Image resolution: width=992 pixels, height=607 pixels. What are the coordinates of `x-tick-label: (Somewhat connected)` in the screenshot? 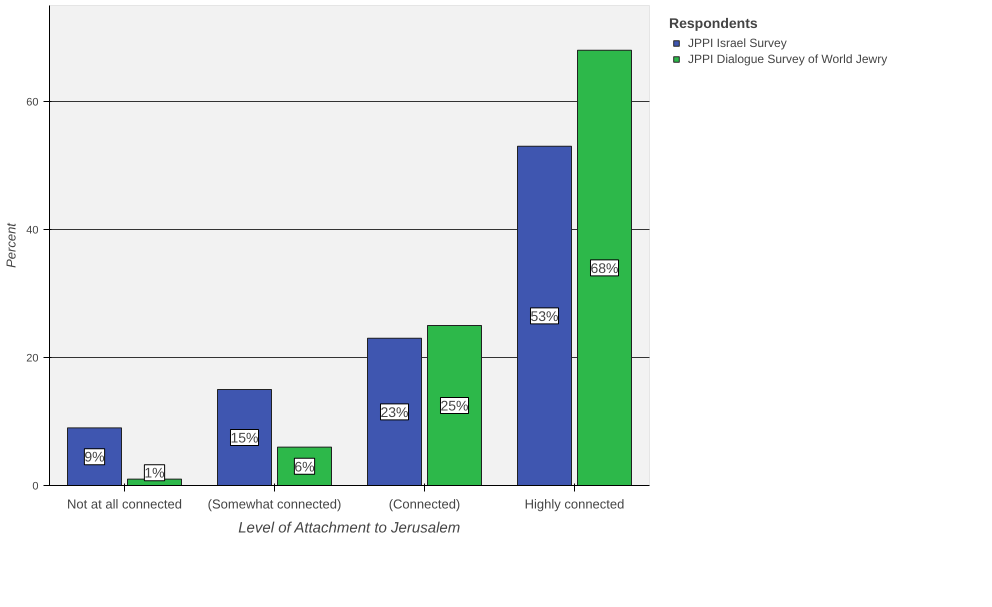 It's located at (275, 504).